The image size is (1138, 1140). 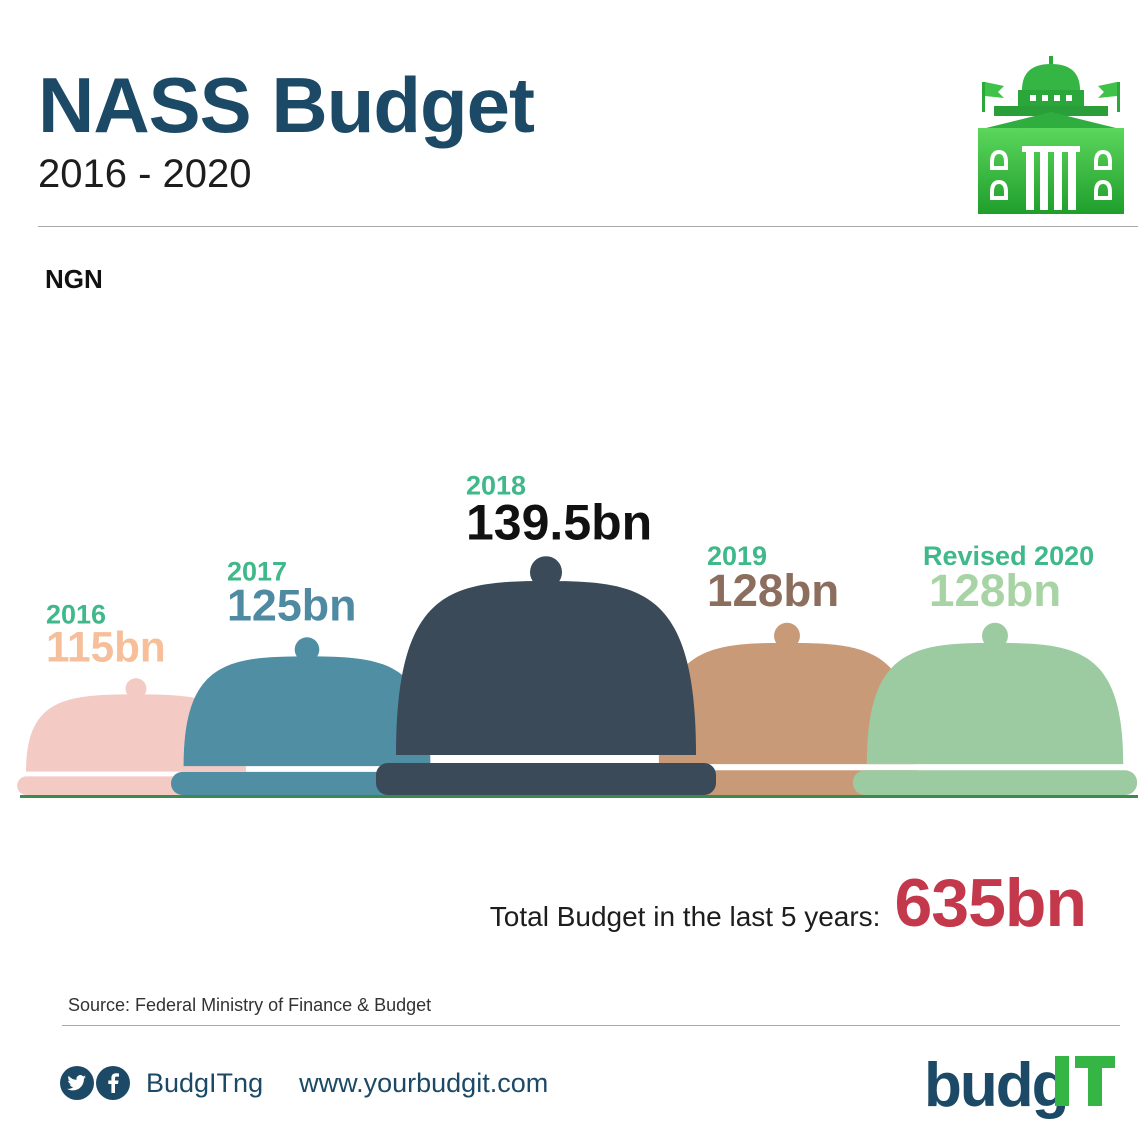 I want to click on value-label-1: 115bn, so click(x=106, y=647).